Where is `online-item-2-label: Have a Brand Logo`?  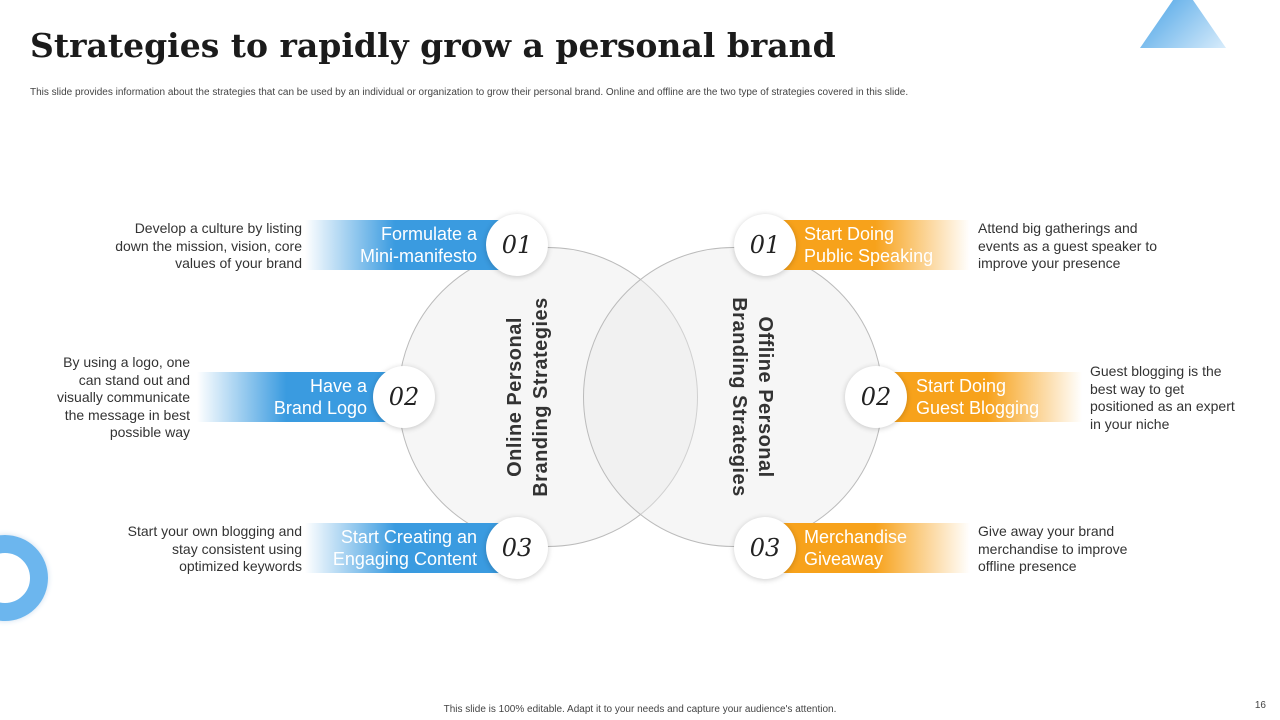
online-item-2-label: Have a Brand Logo is located at coordinates (296, 397).